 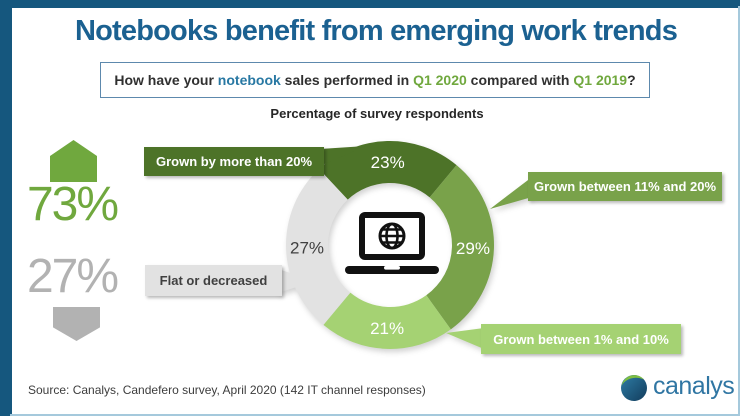 What do you see at coordinates (631, 80) in the screenshot?
I see `question-part: ?` at bounding box center [631, 80].